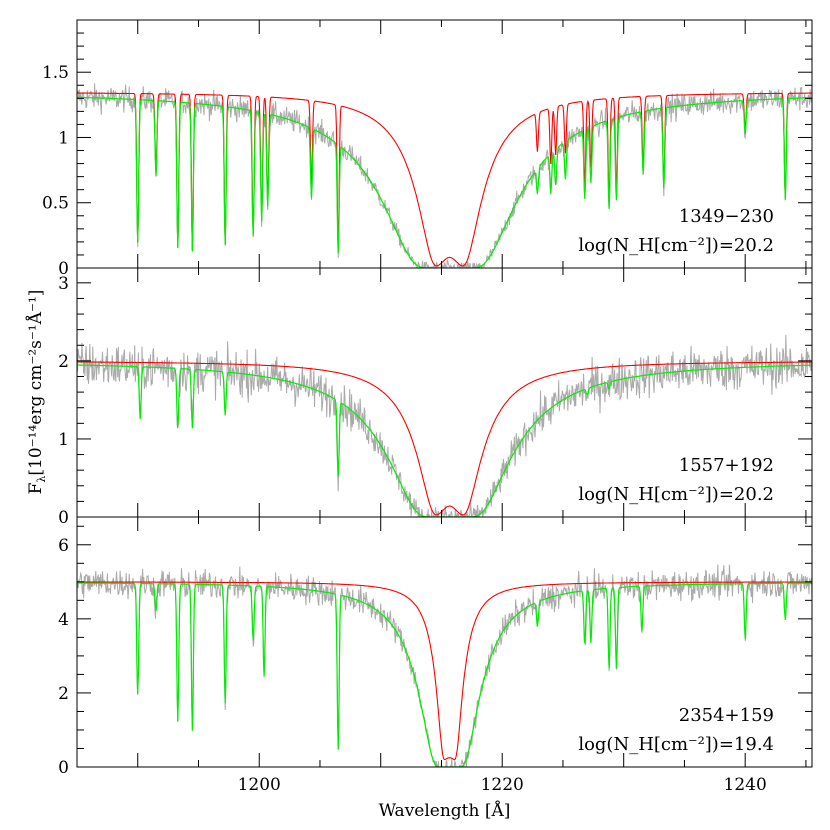  I want to click on y-tick-label: 0.5, so click(55, 204).